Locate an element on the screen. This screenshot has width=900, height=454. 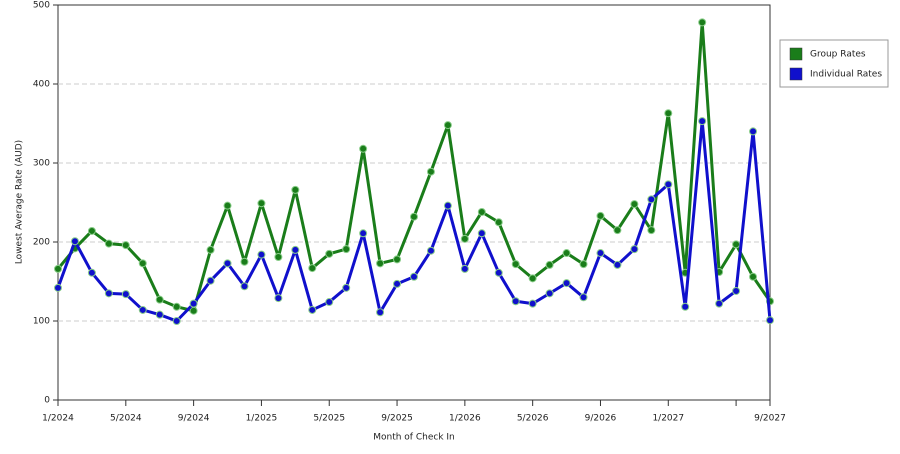
x-axis-label: Month of Check In is located at coordinates (414, 438).